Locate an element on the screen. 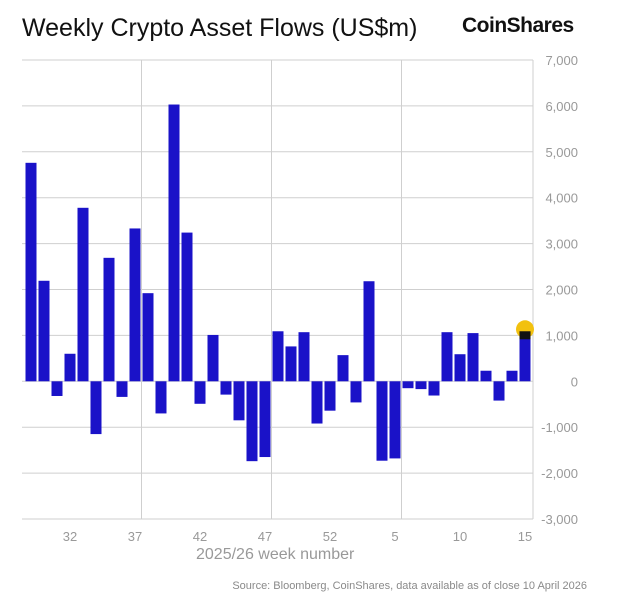 This screenshot has width=631, height=601. y-tick-label: 2,000 is located at coordinates (561, 290).